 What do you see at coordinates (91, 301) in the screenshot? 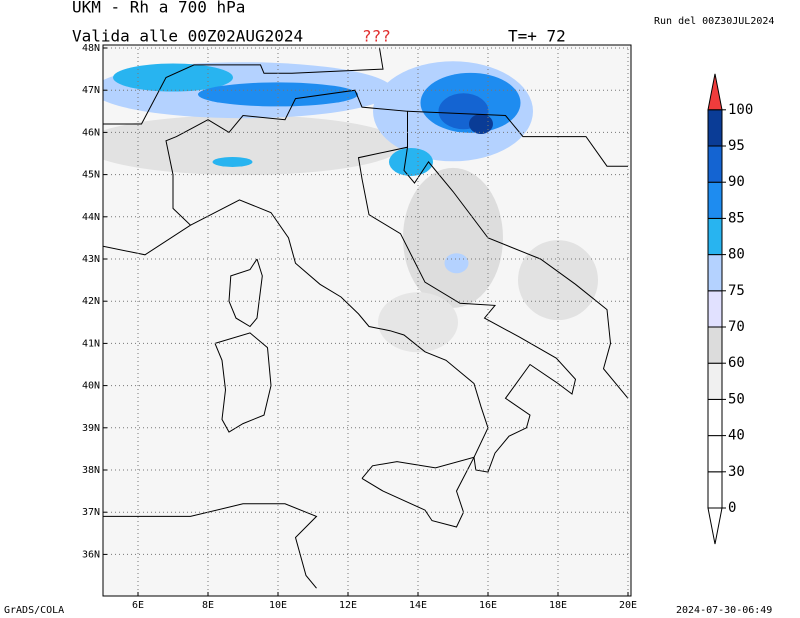
I see `lat-label: 42N` at bounding box center [91, 301].